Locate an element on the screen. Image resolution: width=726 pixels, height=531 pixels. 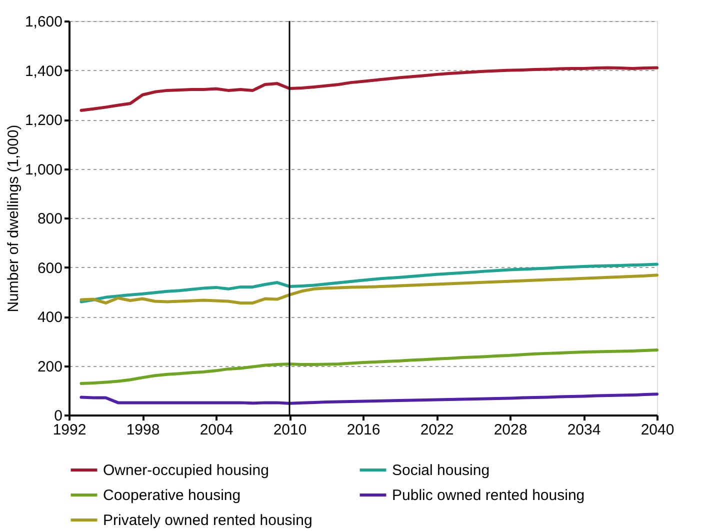
x-tick-label: 2040 is located at coordinates (657, 430).